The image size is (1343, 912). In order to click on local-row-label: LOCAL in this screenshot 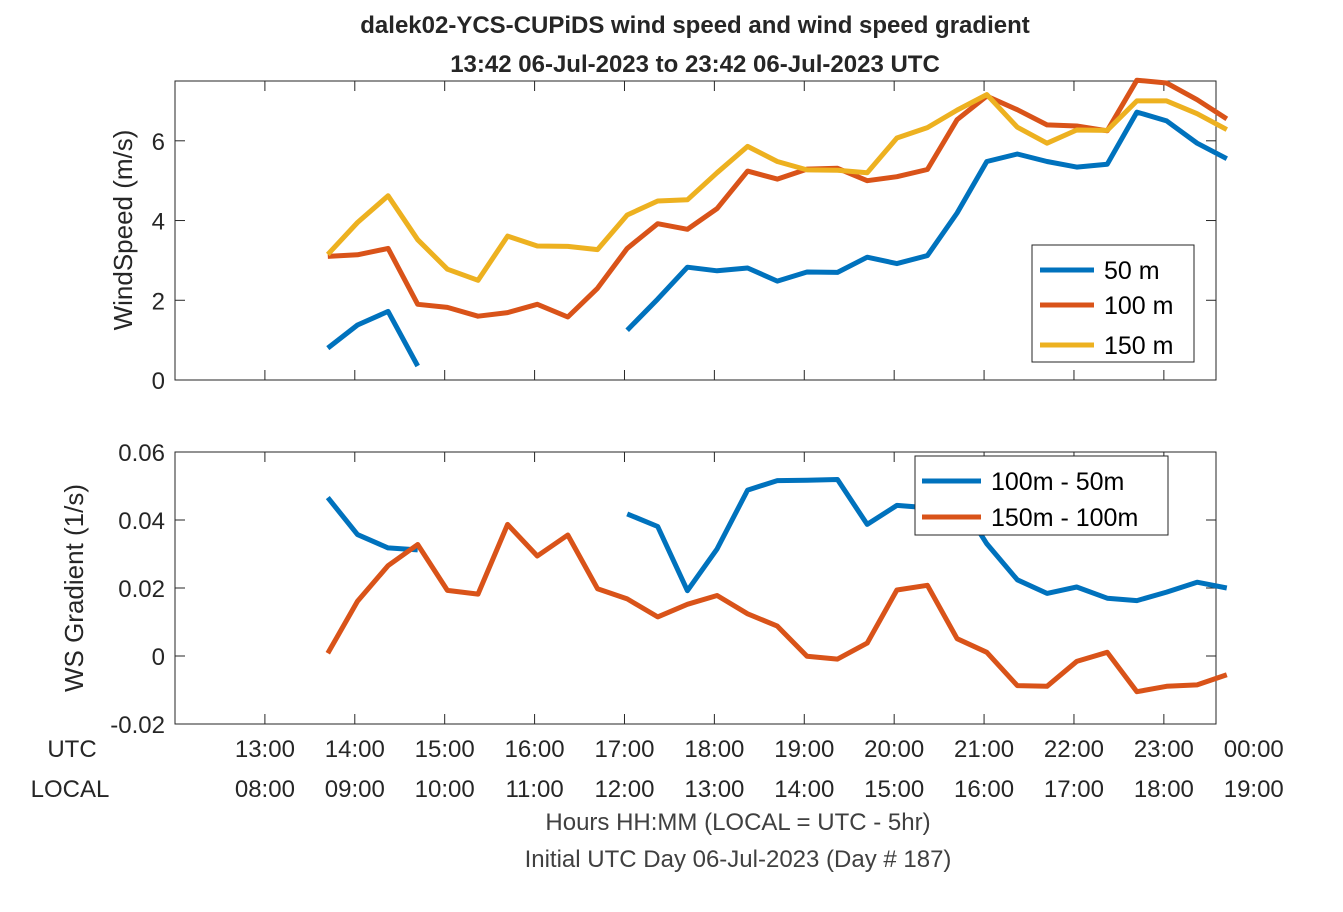, I will do `click(70, 789)`.